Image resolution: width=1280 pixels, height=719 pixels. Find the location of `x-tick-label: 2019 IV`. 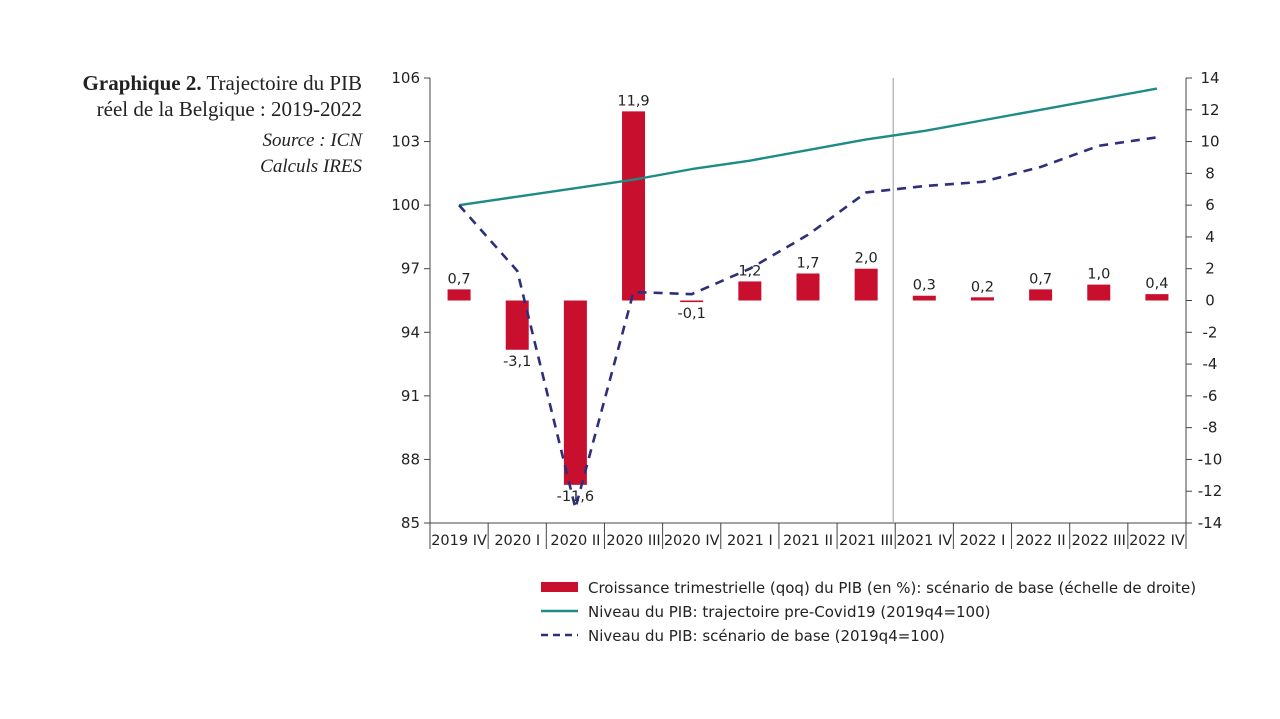

x-tick-label: 2019 IV is located at coordinates (459, 541).